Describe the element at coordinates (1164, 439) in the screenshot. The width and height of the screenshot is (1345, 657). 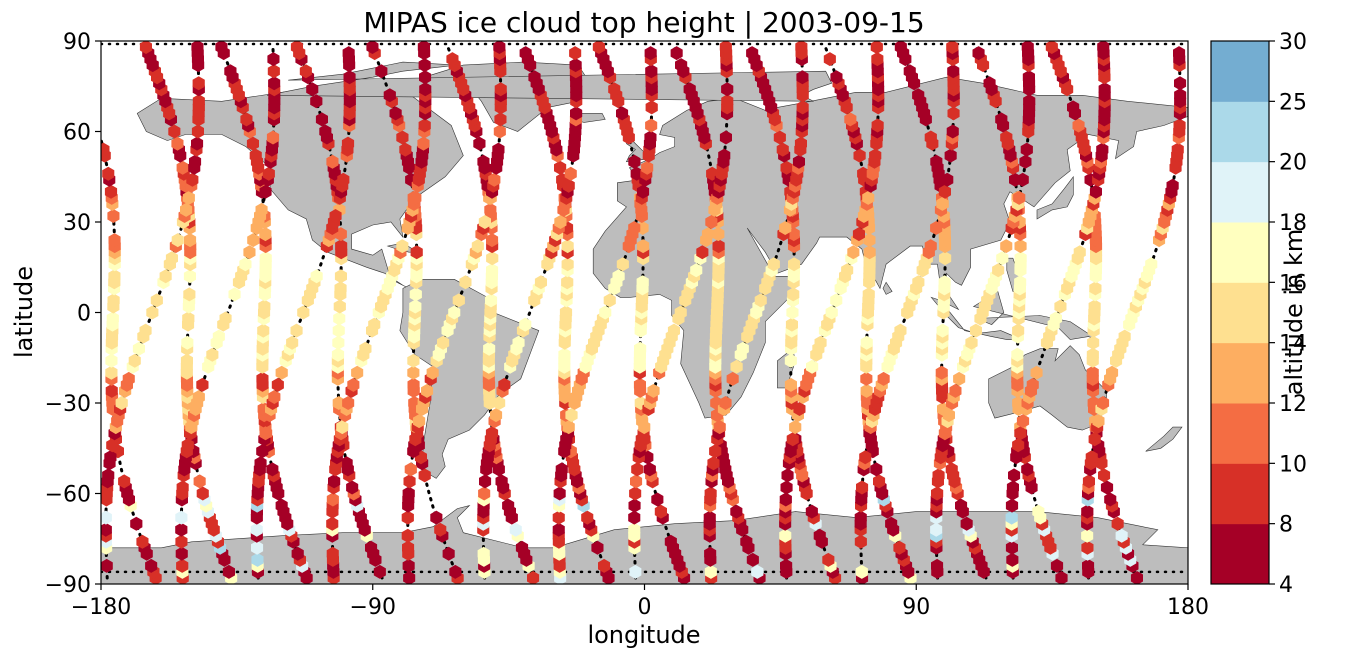
I see `new-zealand` at that location.